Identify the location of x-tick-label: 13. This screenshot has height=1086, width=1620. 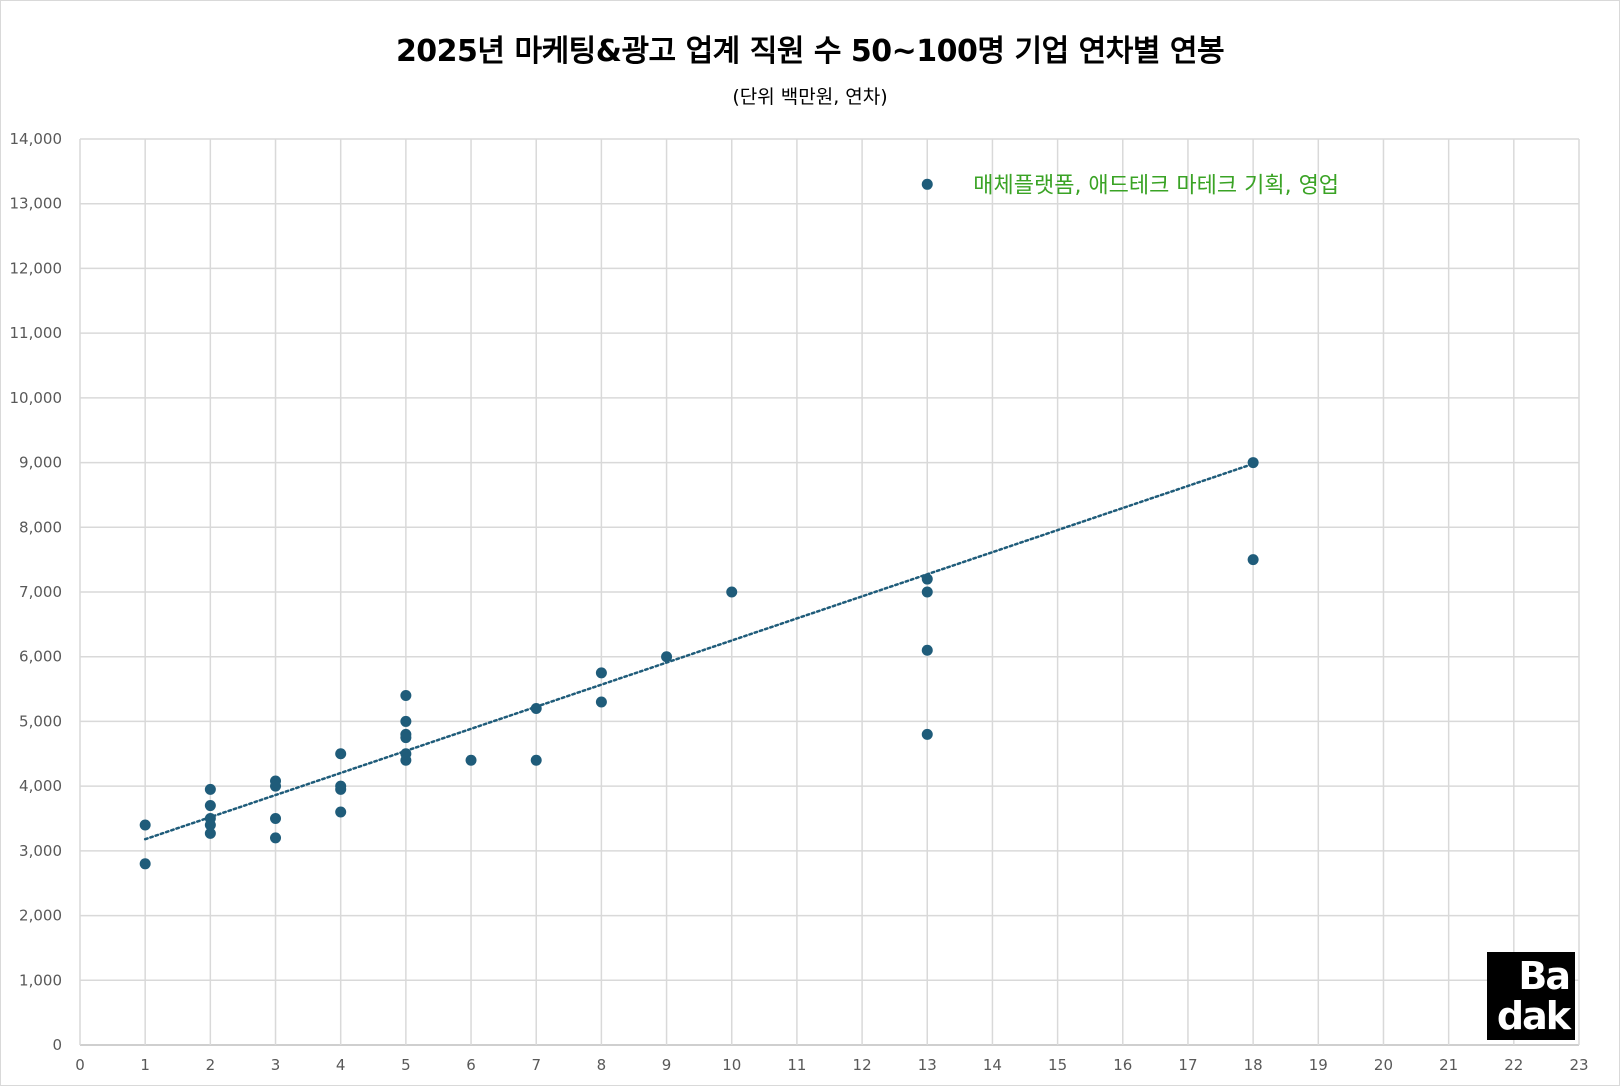
(927, 1065).